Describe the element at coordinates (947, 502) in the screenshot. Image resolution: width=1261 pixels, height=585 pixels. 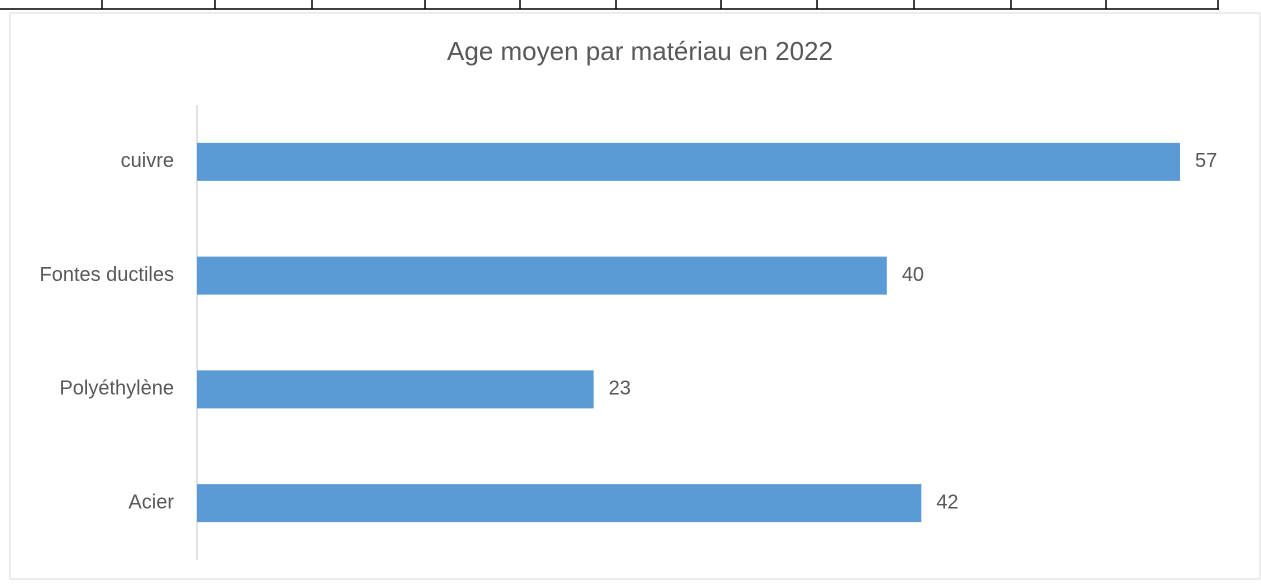
I see `data-label: 42` at that location.